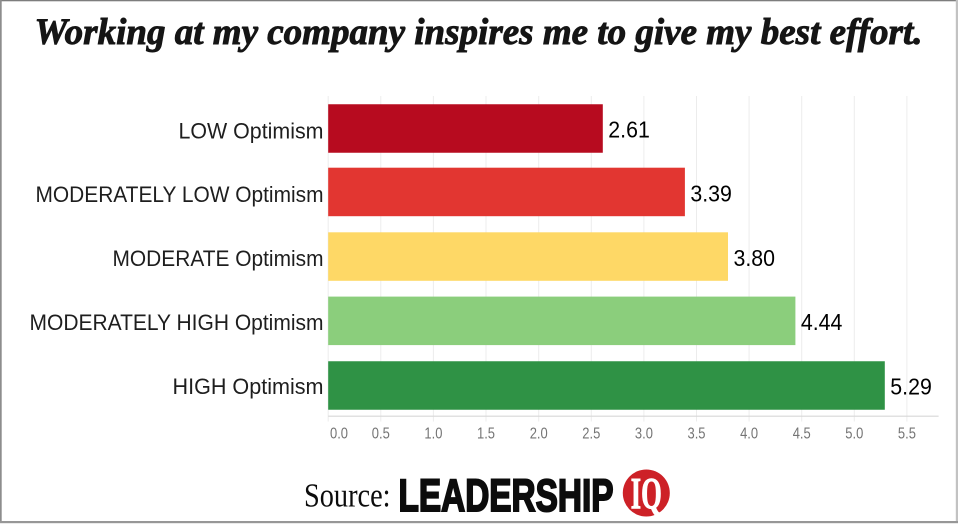 The height and width of the screenshot is (526, 958). Describe the element at coordinates (697, 434) in the screenshot. I see `svg-text: 3.5` at that location.